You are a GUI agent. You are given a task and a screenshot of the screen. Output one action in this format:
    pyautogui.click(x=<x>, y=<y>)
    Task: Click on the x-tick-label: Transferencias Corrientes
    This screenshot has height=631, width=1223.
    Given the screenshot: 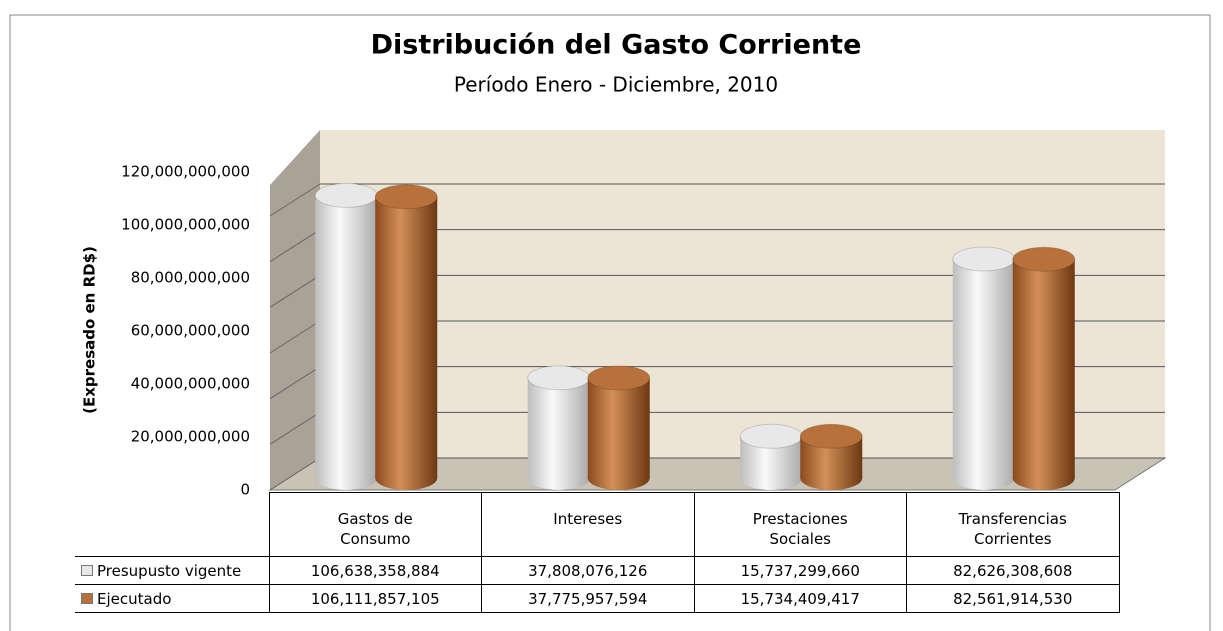 What is the action you would take?
    pyautogui.click(x=1012, y=529)
    